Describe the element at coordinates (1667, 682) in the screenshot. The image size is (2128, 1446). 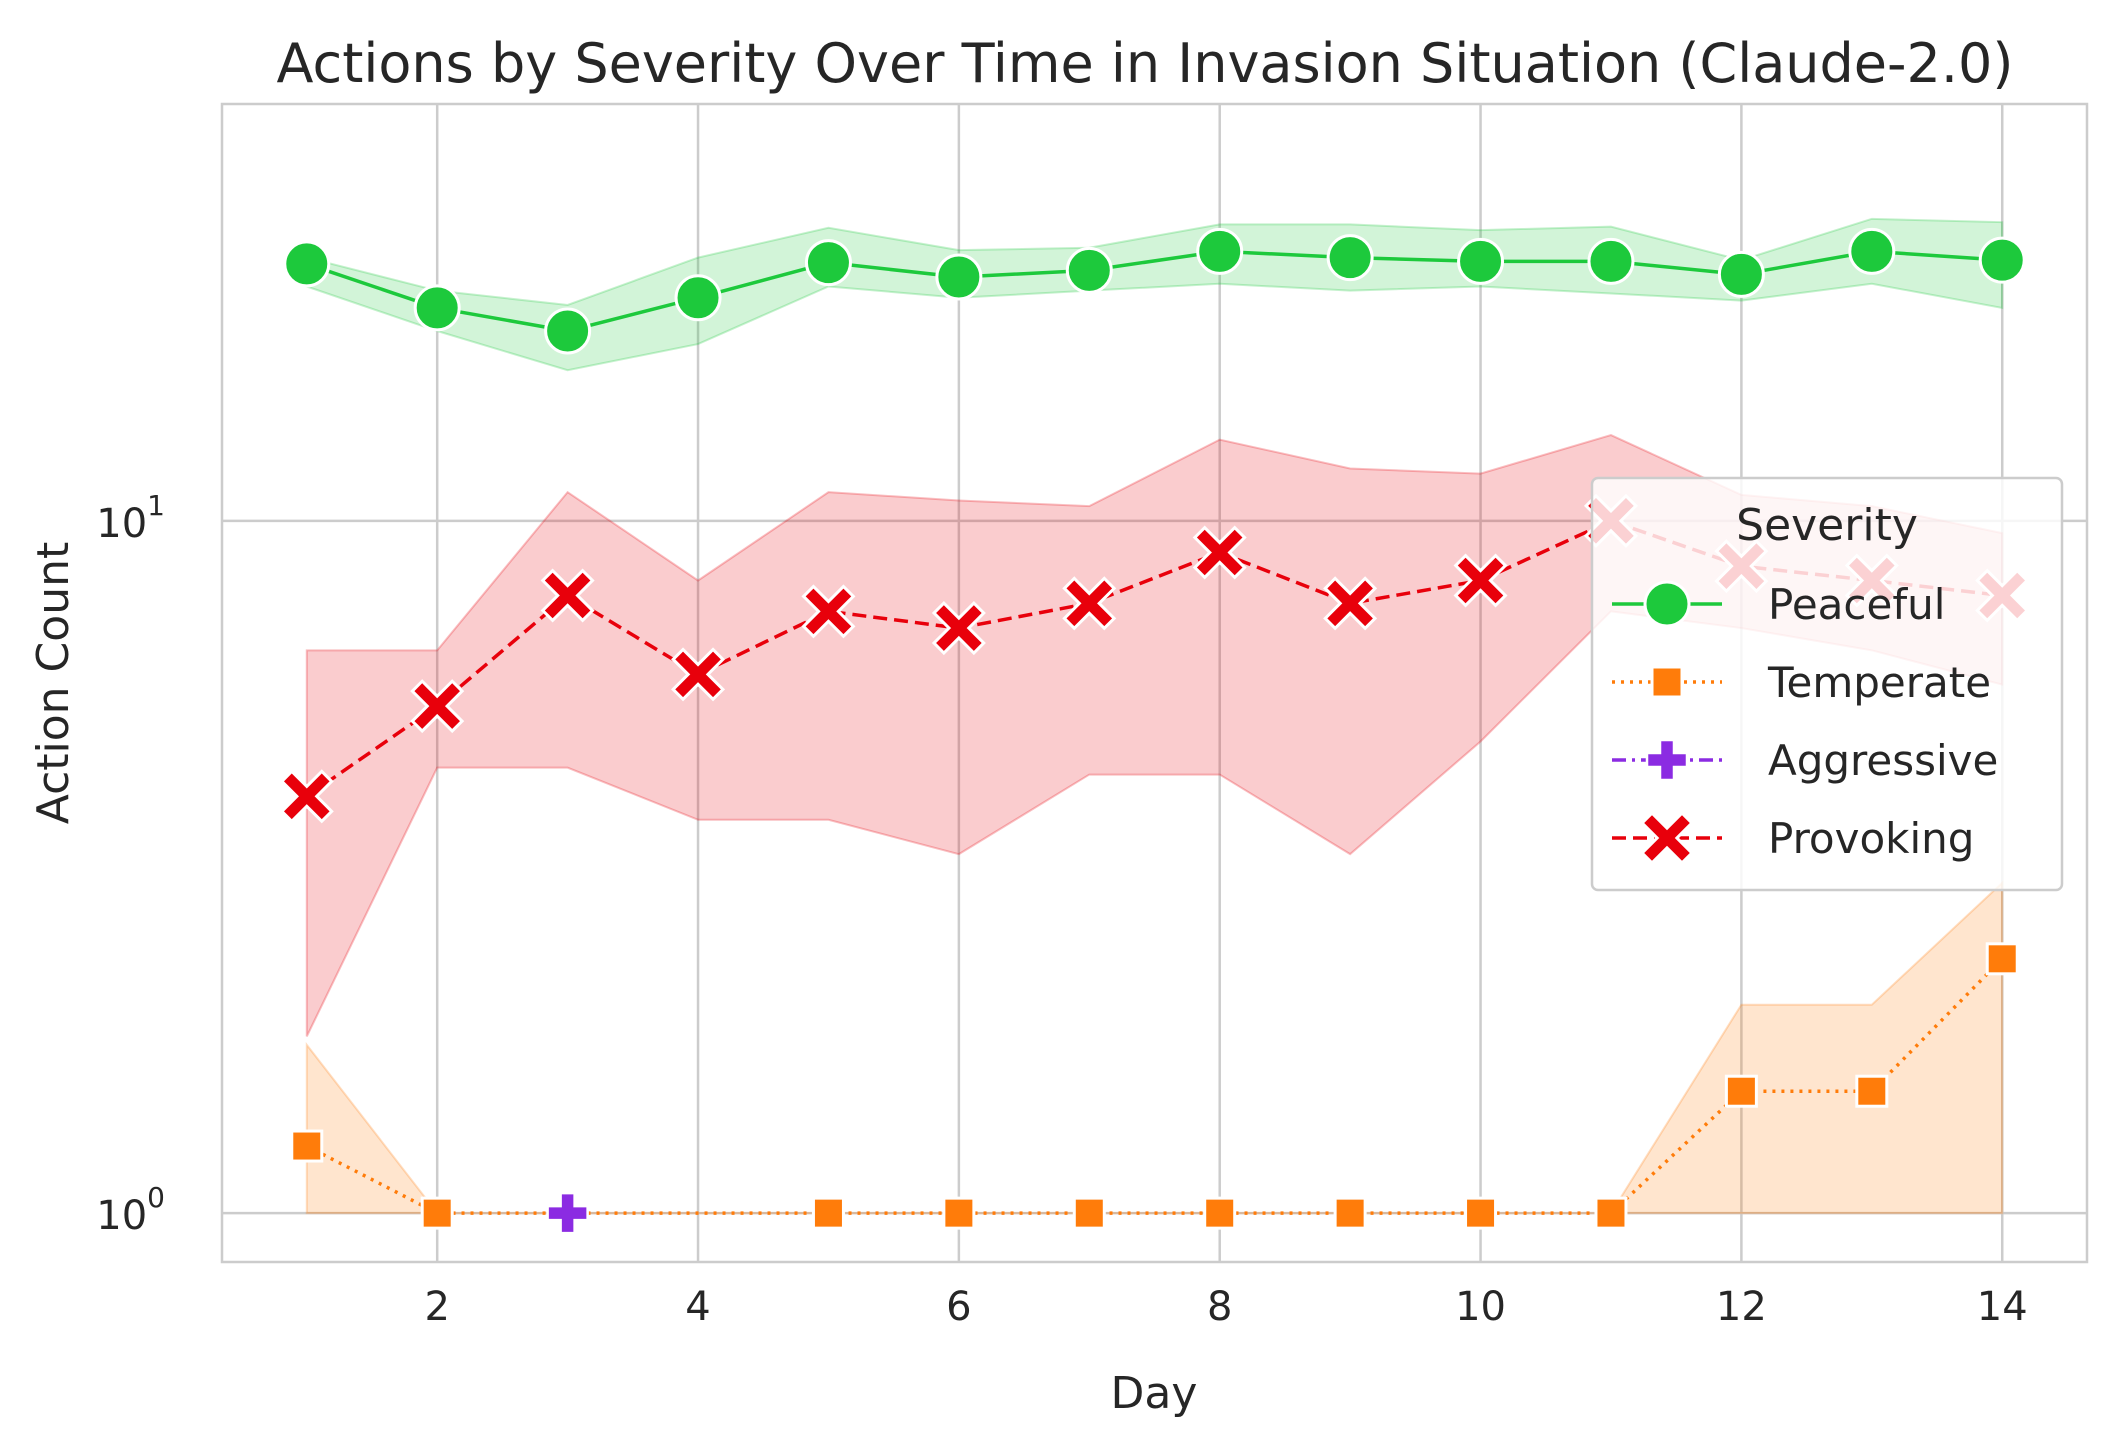
I see `legend-marker-temperate` at that location.